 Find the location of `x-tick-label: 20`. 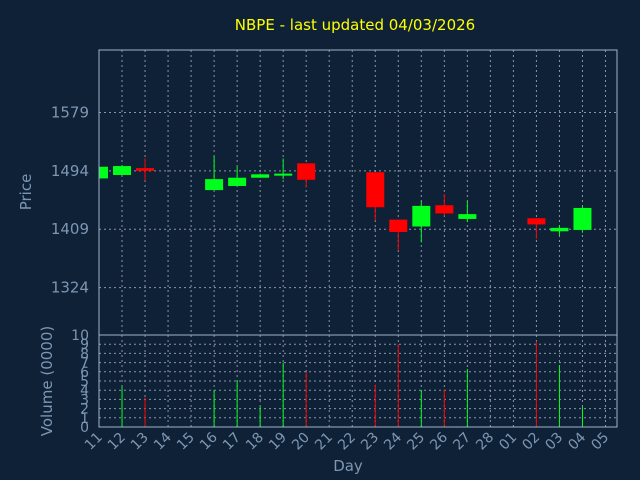

x-tick-label: 20 is located at coordinates (301, 442).